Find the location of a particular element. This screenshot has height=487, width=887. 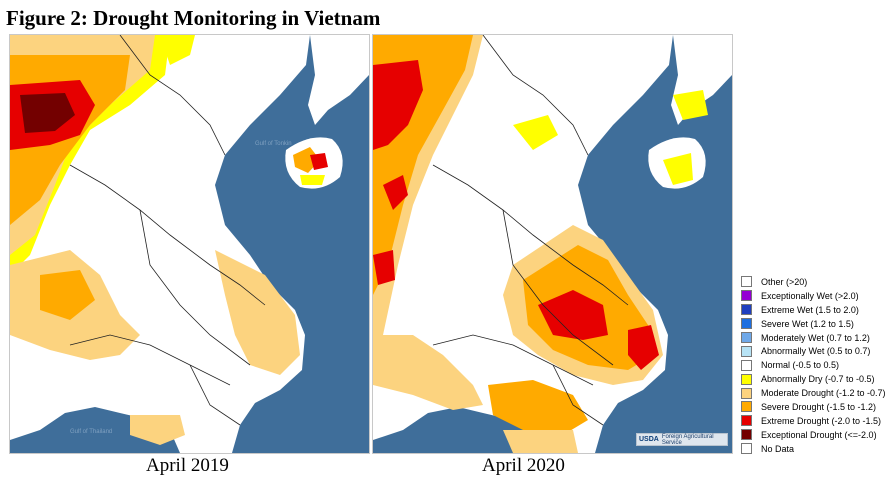

legend-label: Extreme Wet (1.5 to 2.0) is located at coordinates (810, 309).